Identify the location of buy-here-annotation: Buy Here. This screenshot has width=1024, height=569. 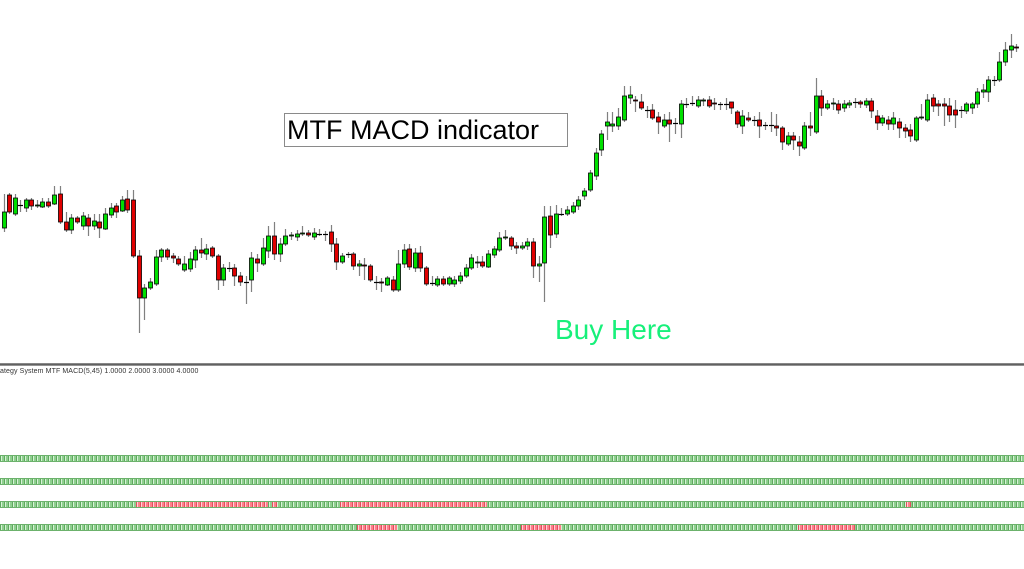
(613, 329).